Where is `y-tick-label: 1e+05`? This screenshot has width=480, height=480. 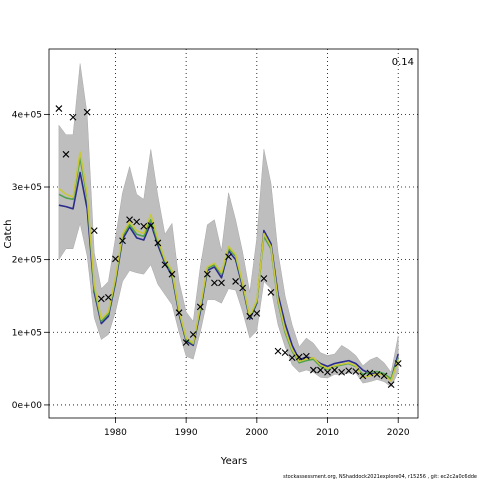 y-tick-label: 1e+05 is located at coordinates (27, 333).